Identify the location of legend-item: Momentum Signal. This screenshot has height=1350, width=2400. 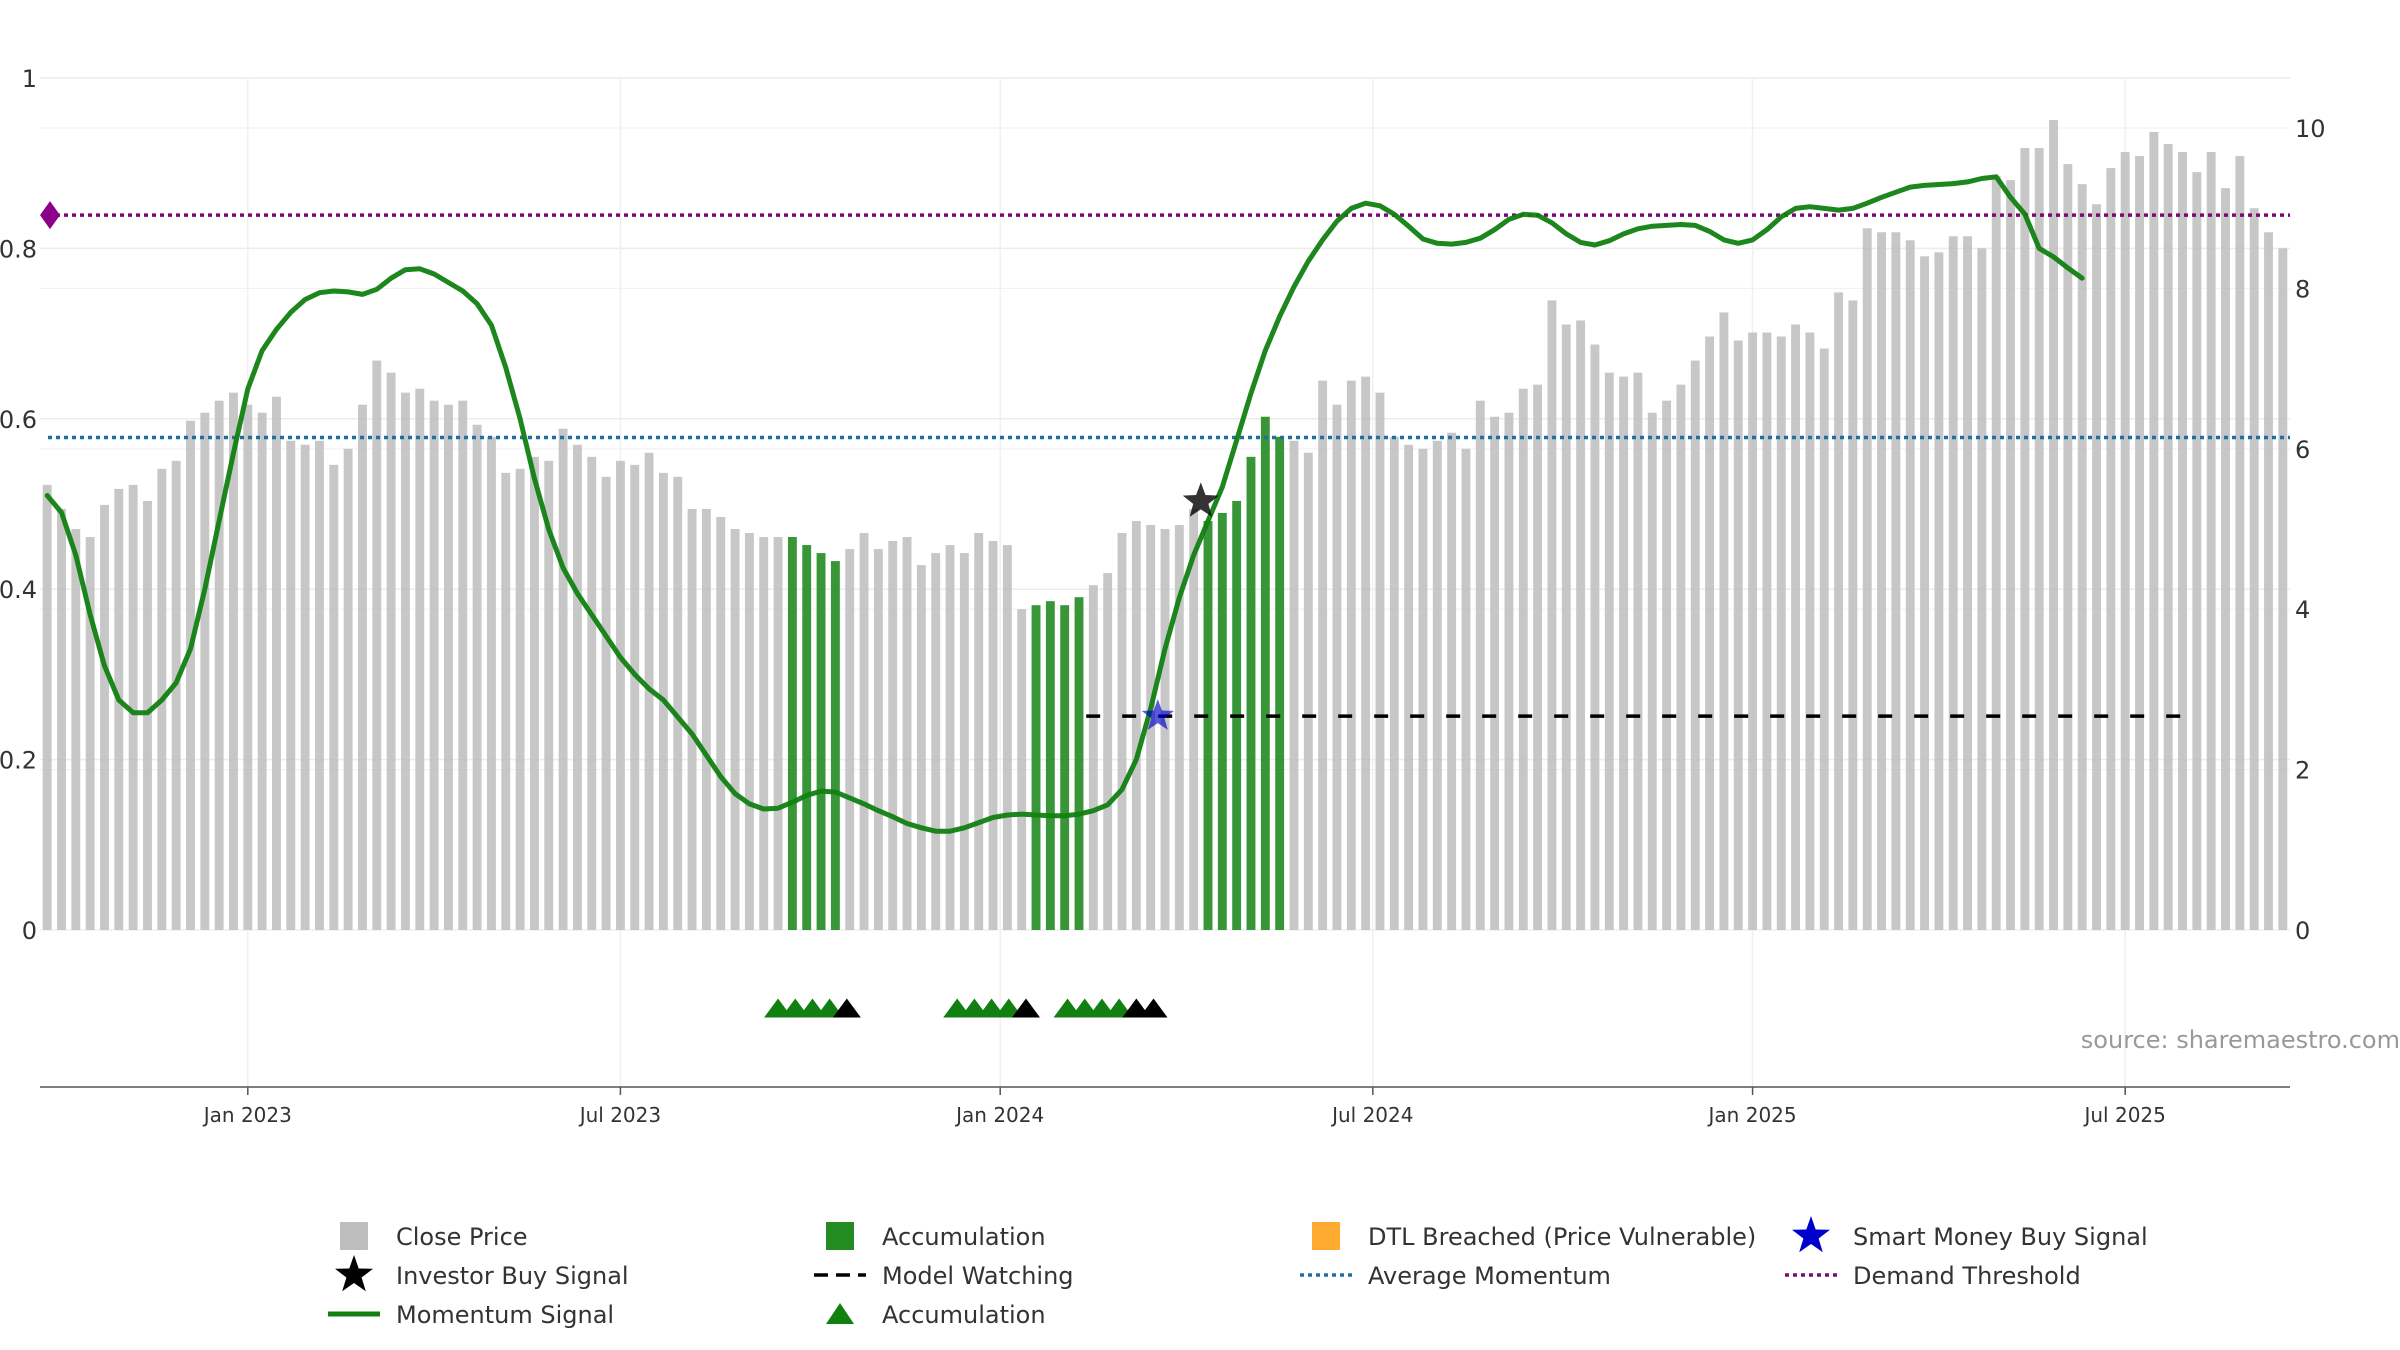
(471, 1315).